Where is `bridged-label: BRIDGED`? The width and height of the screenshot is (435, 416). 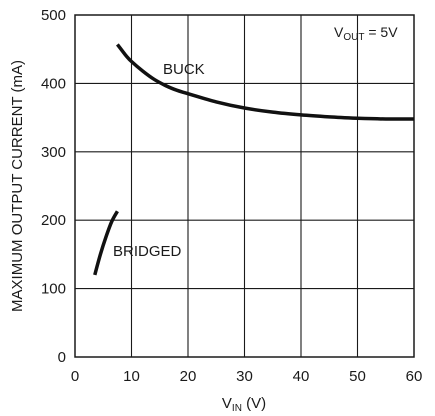
bridged-label: BRIDGED is located at coordinates (147, 251).